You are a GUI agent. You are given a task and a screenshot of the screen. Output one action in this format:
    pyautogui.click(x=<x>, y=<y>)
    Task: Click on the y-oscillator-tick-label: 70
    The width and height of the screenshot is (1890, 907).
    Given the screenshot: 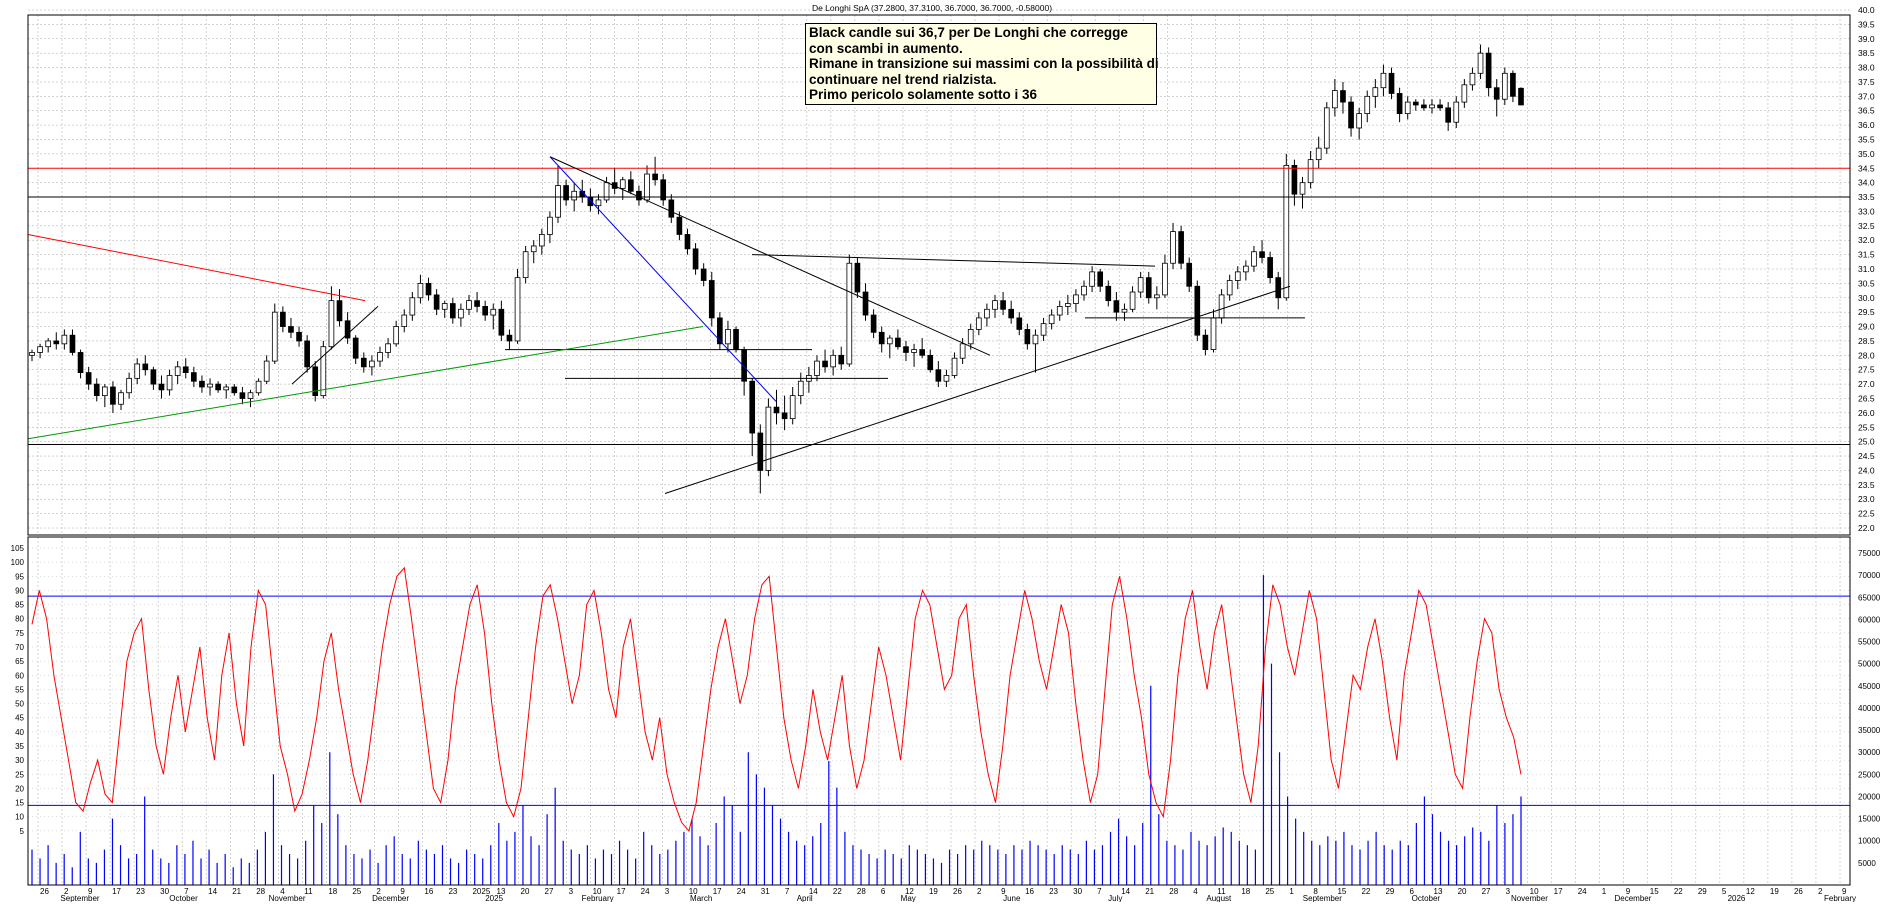 What is the action you would take?
    pyautogui.click(x=19, y=647)
    